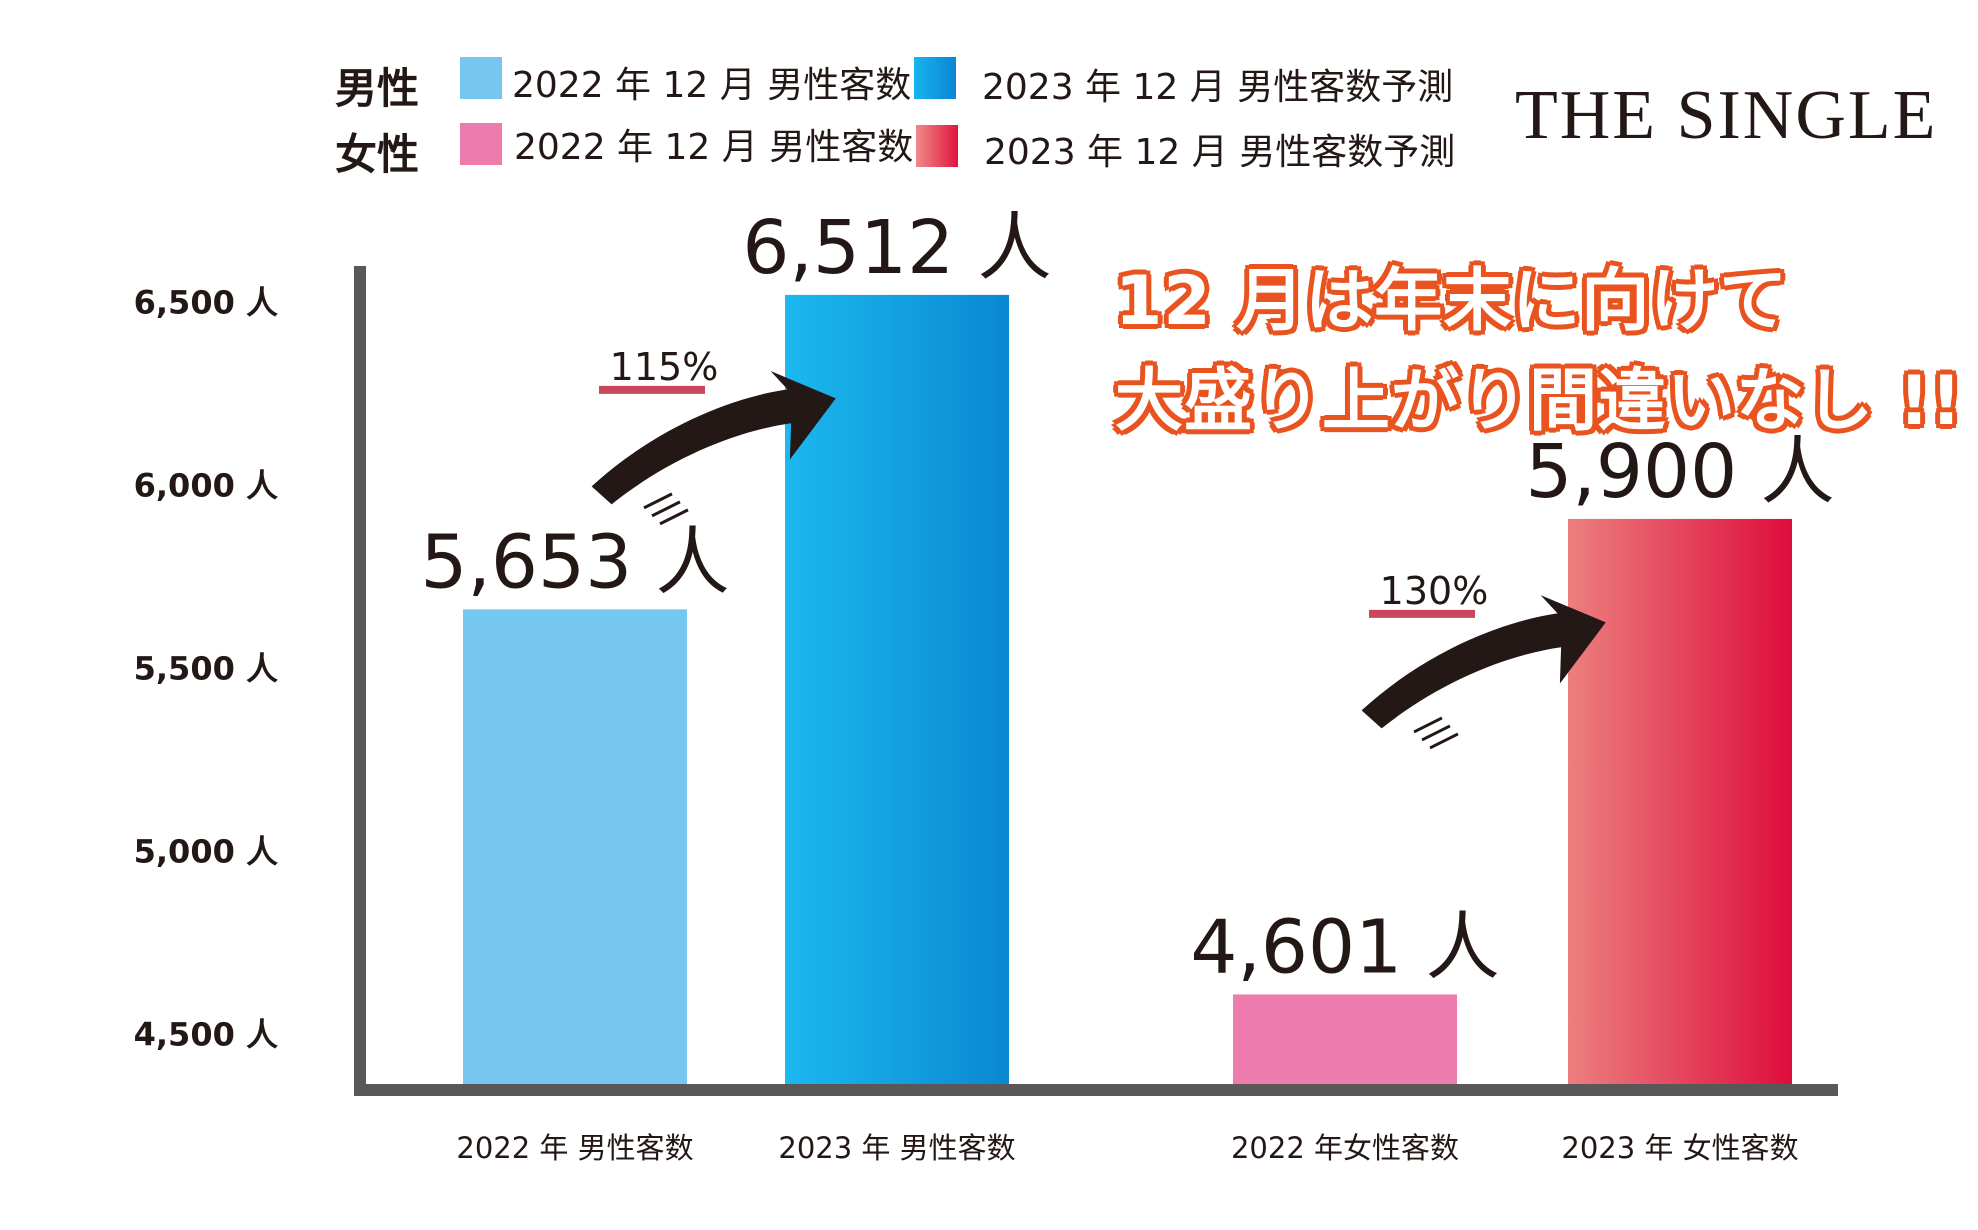 This screenshot has width=1978, height=1230. I want to click on y-tick-label: 5,000 人, so click(206, 851).